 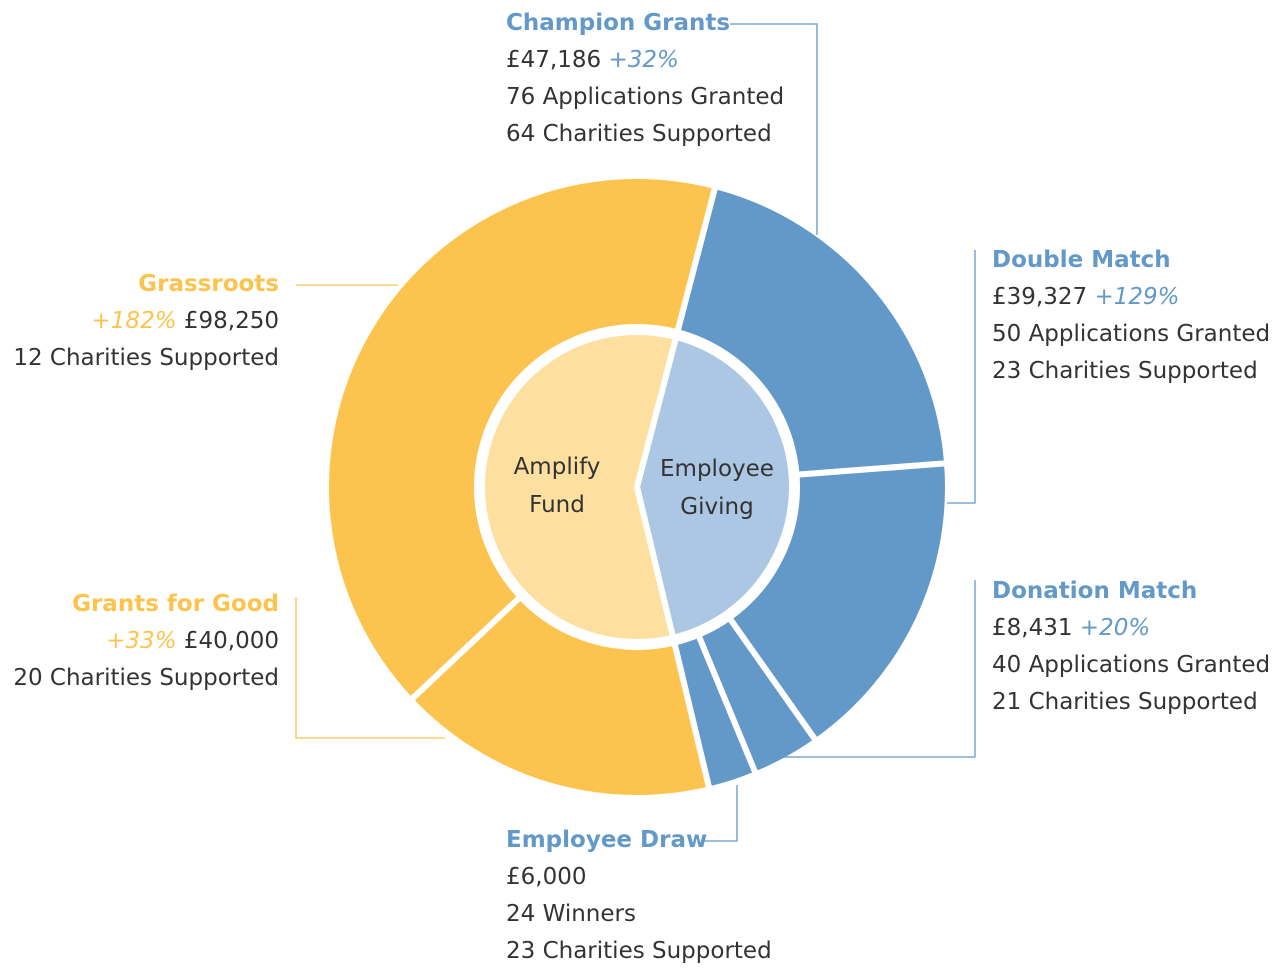 What do you see at coordinates (618, 23) in the screenshot?
I see `segment-name: Champion Grants` at bounding box center [618, 23].